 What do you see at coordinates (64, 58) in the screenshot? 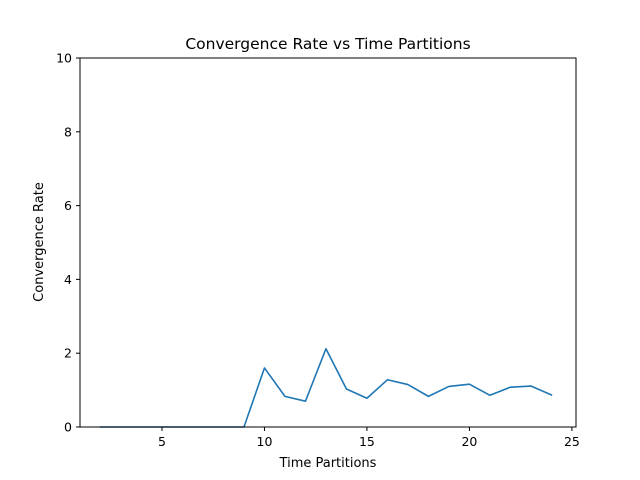
I see `y-tick-label: 10` at bounding box center [64, 58].